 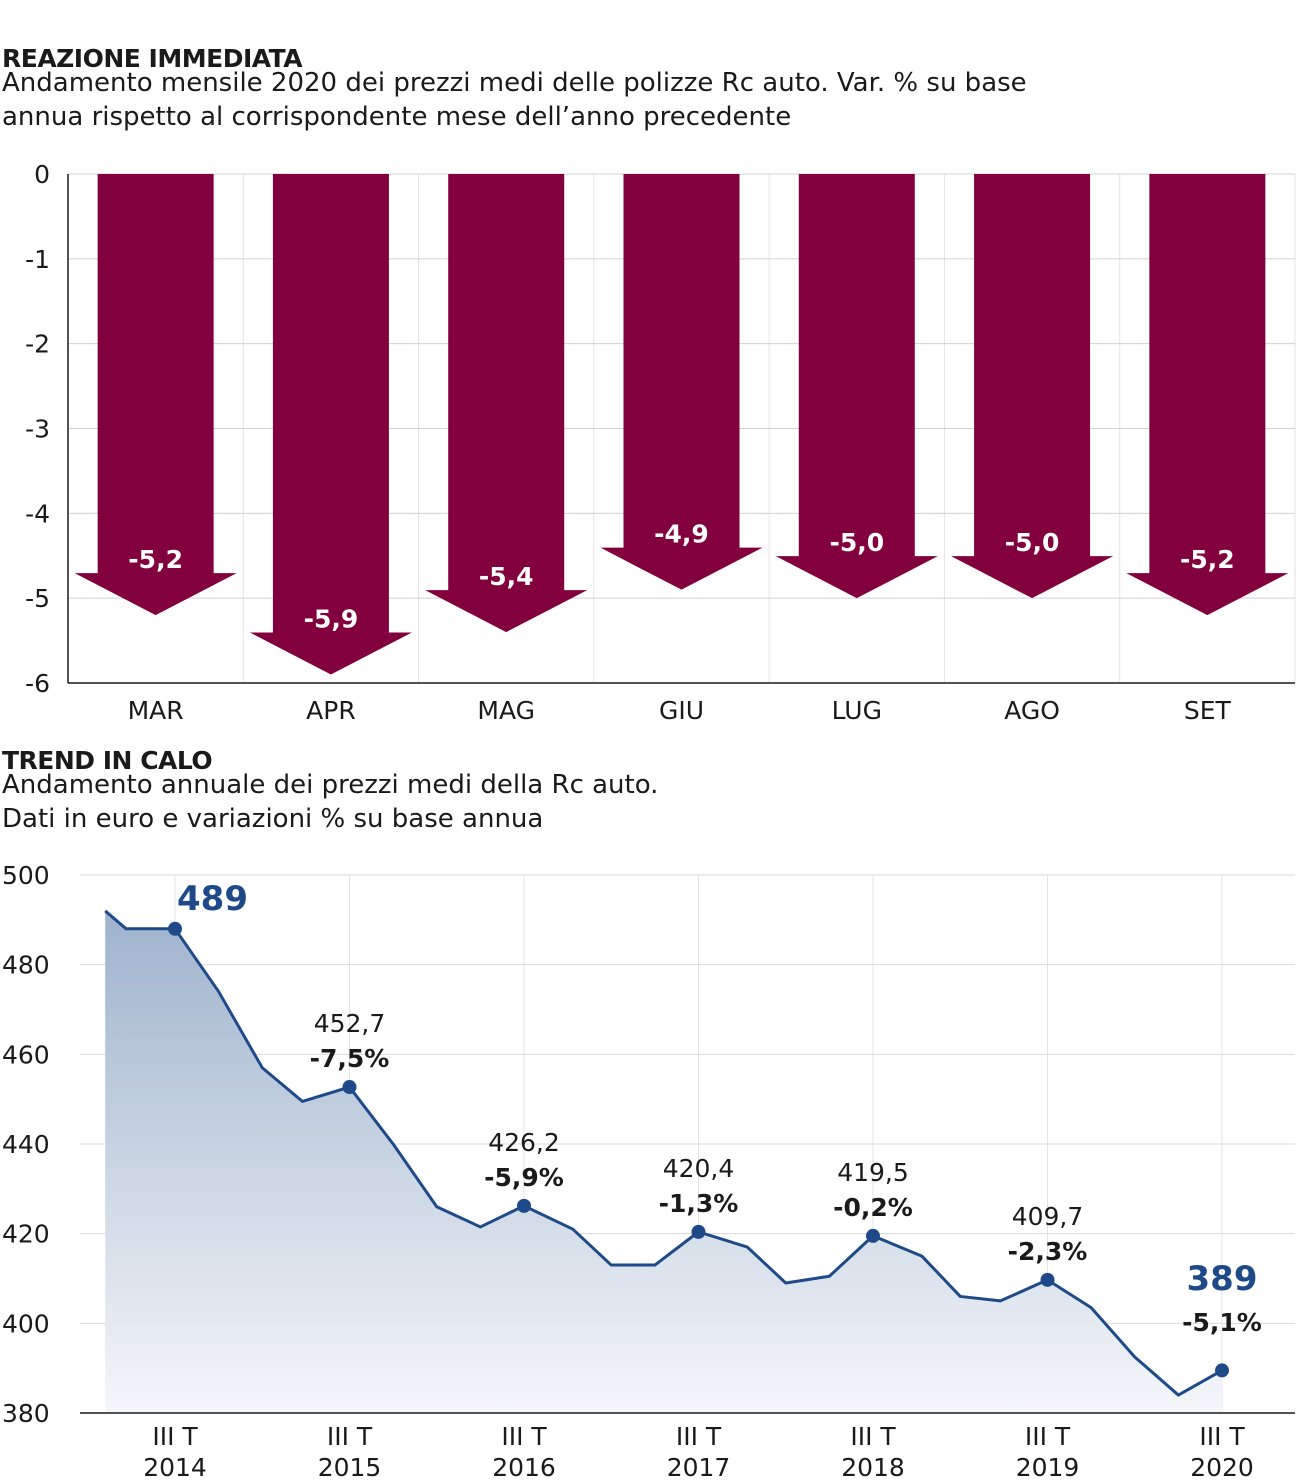 What do you see at coordinates (37, 598) in the screenshot?
I see `bar-y-tick-label: -5` at bounding box center [37, 598].